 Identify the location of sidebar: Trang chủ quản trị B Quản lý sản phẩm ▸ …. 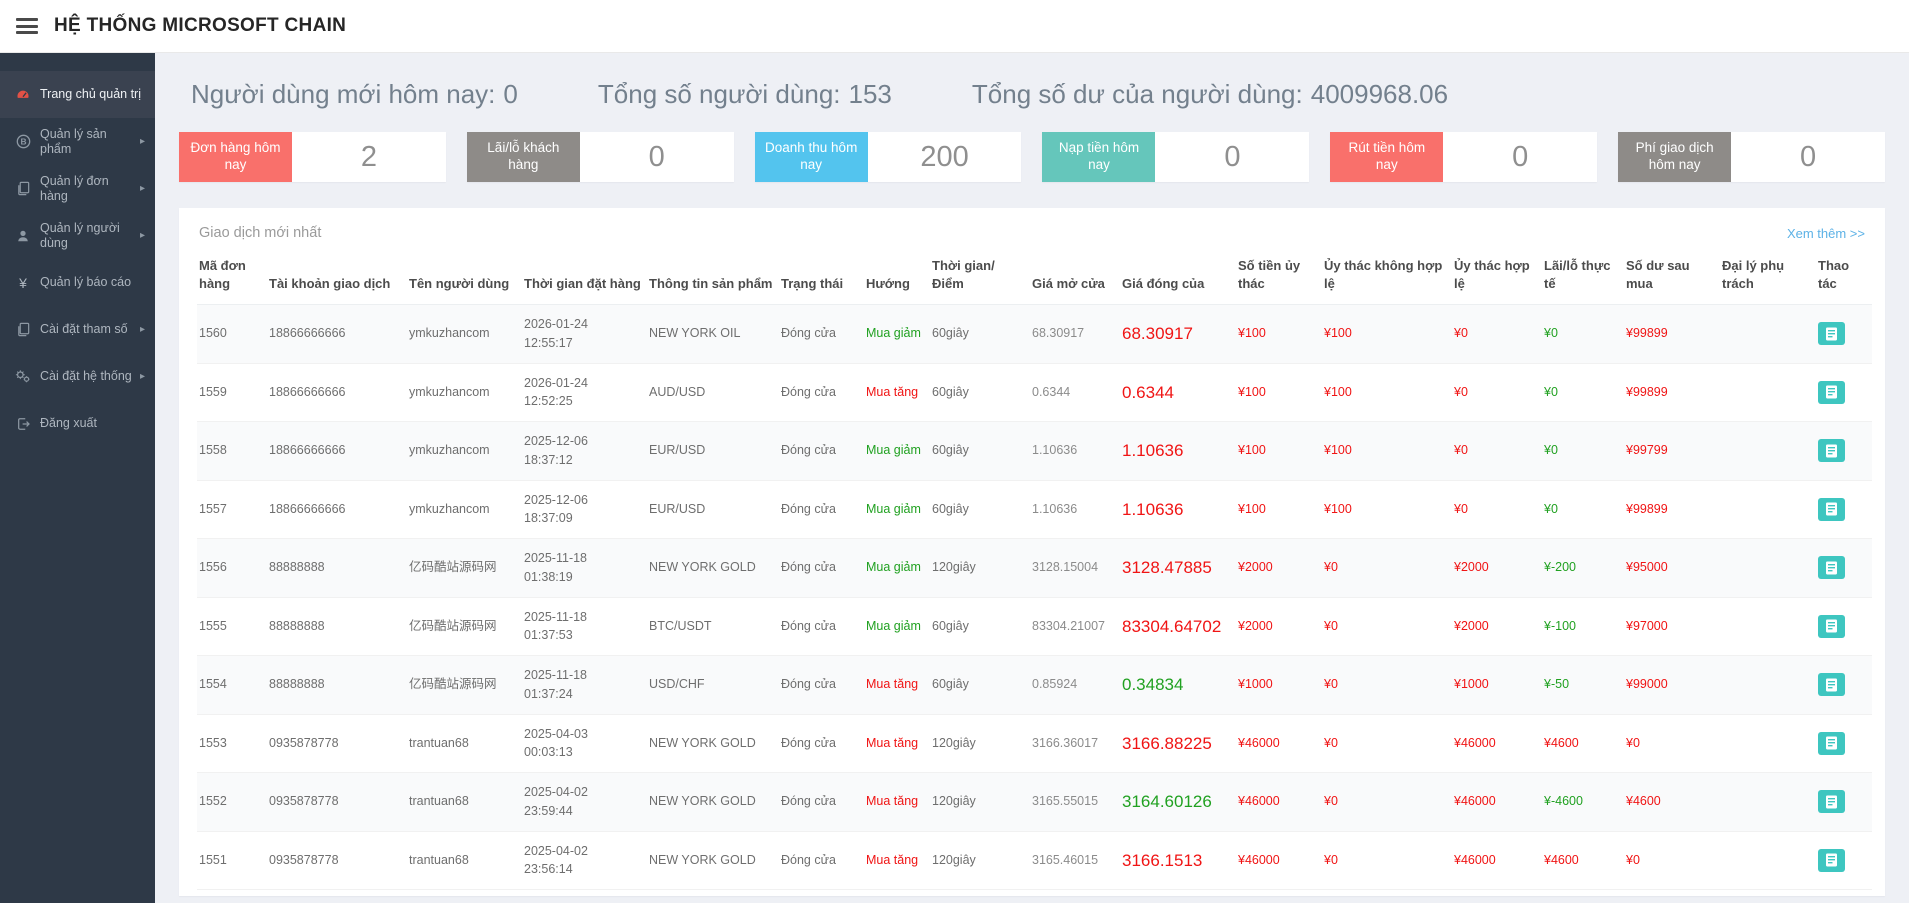
(77, 478).